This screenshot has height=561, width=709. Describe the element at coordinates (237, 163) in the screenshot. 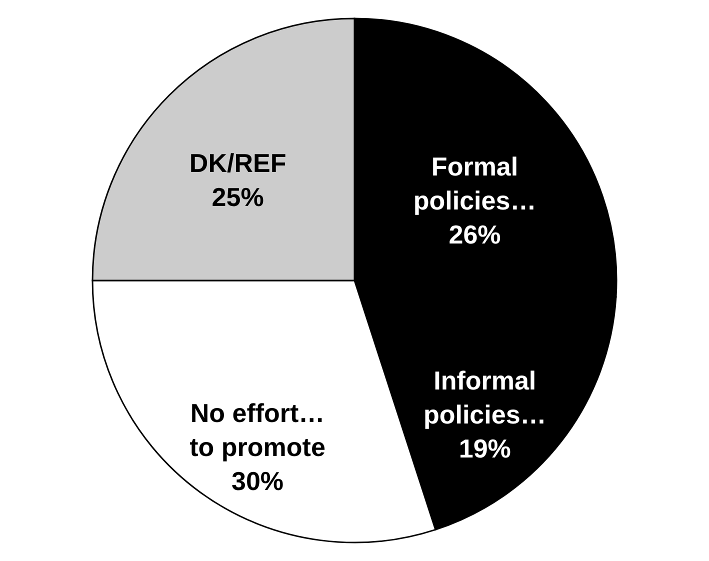

I see `slice-label: DK/REF` at that location.